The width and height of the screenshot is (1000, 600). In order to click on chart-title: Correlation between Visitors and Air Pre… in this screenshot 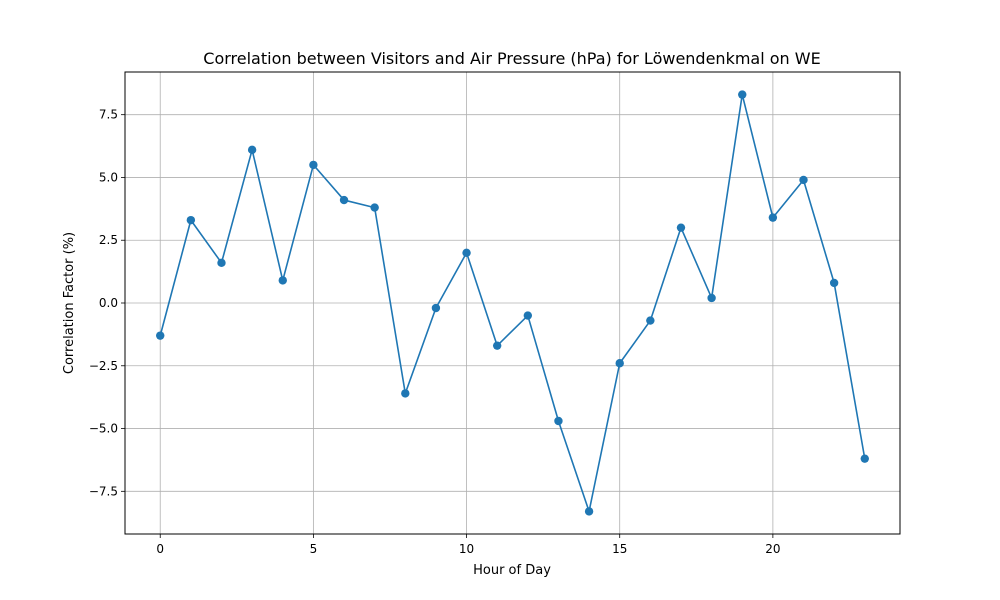, I will do `click(511, 58)`.